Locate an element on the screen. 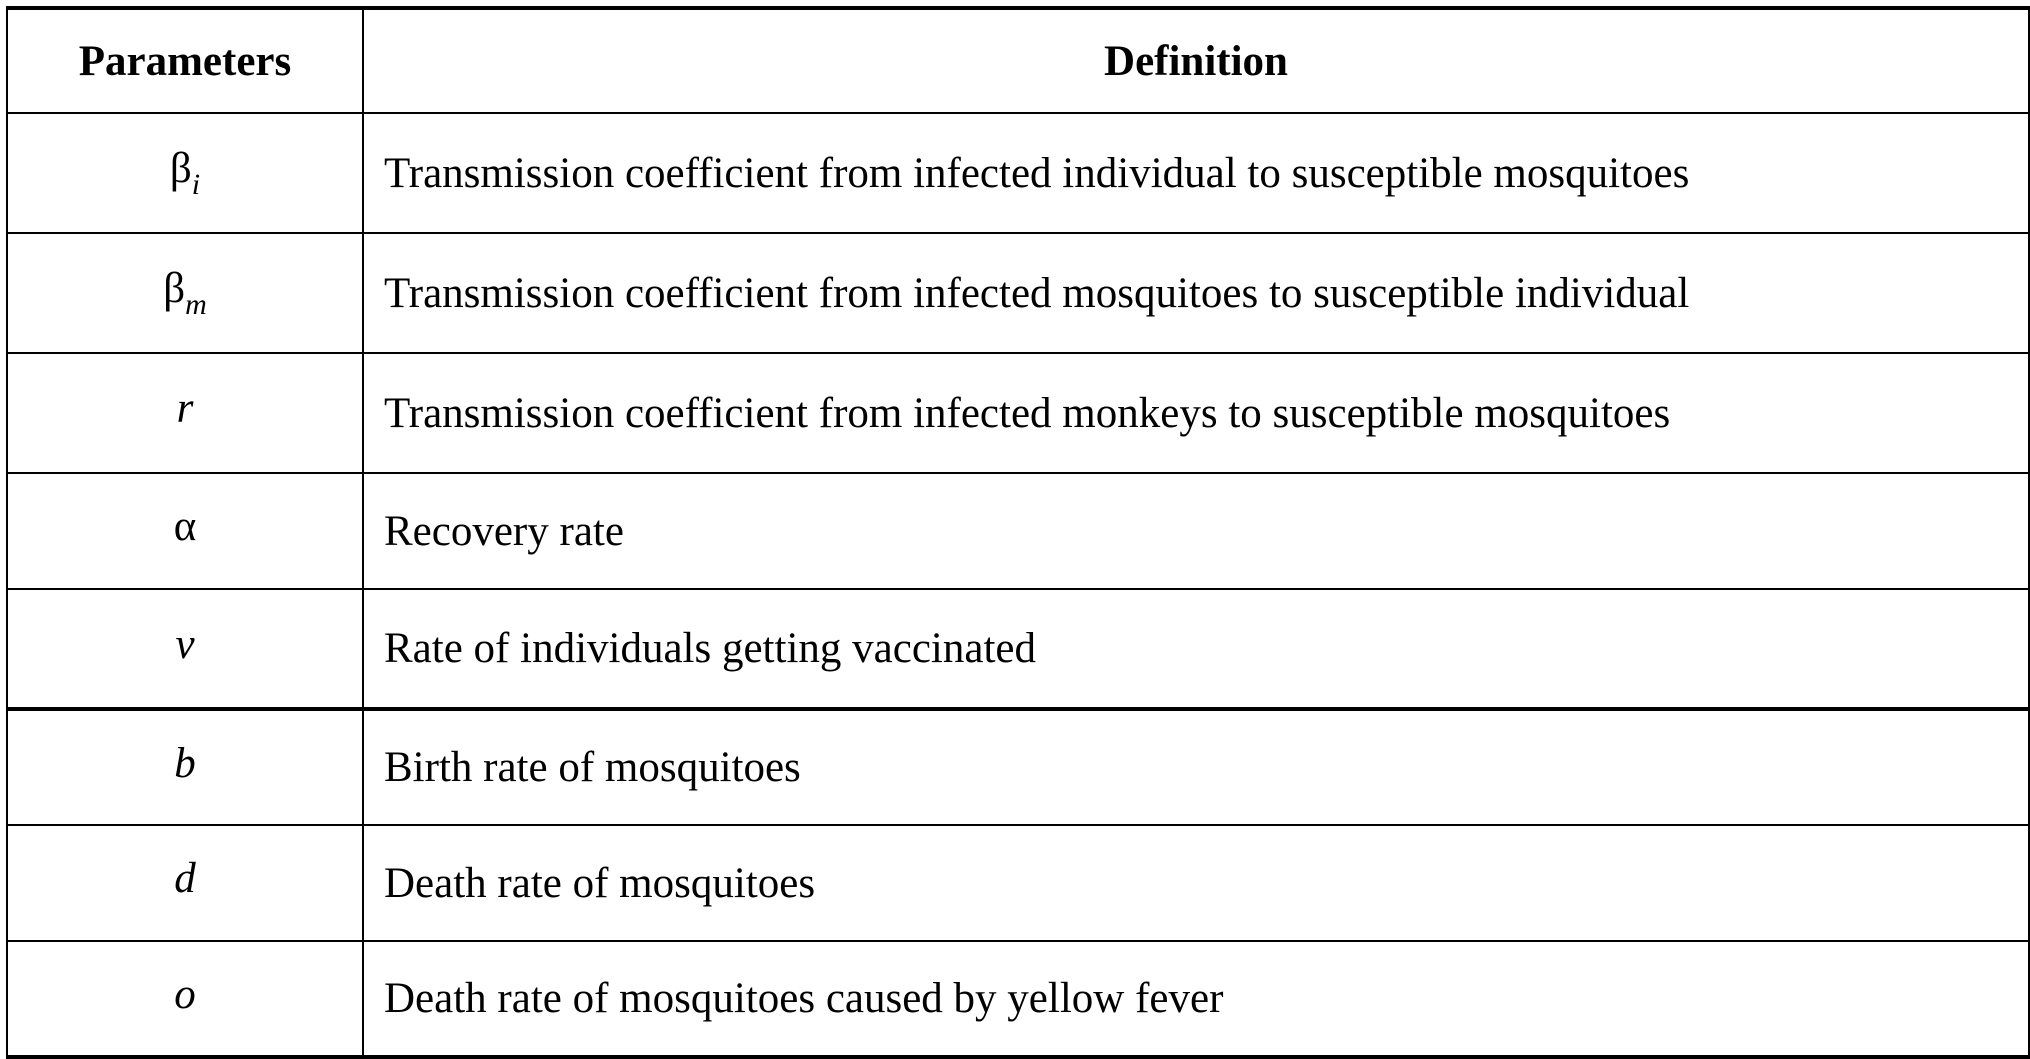 The image size is (2030, 1059). parameter-definition: Birth rate of mosquitoes is located at coordinates (1196, 766).